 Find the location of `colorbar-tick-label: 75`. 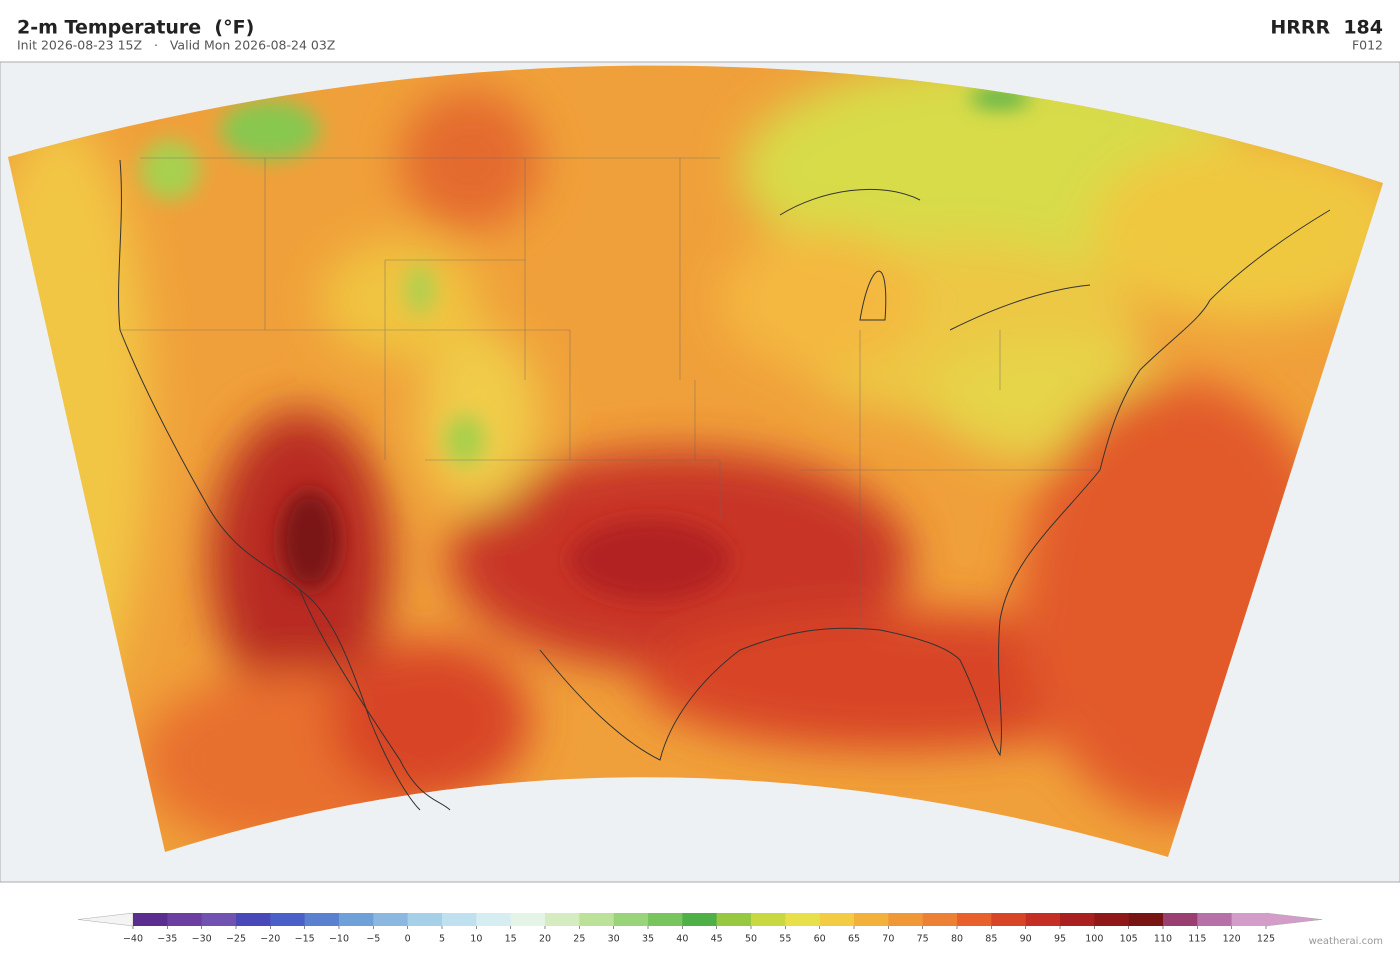

colorbar-tick-label: 75 is located at coordinates (923, 939).